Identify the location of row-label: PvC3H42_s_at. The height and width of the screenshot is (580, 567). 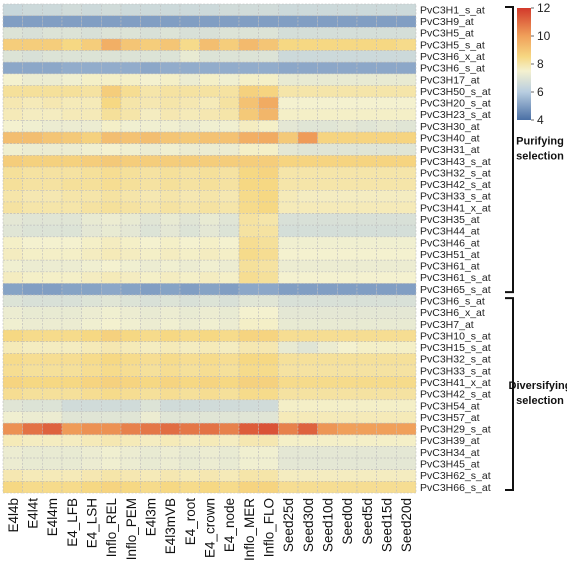
(455, 395).